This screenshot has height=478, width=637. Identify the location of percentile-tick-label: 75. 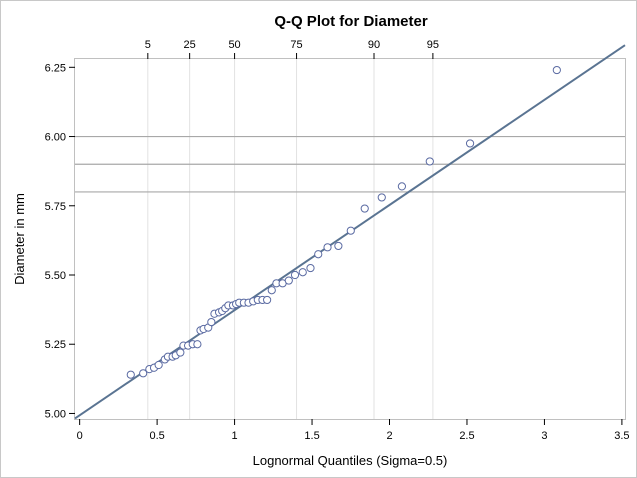
(296, 45).